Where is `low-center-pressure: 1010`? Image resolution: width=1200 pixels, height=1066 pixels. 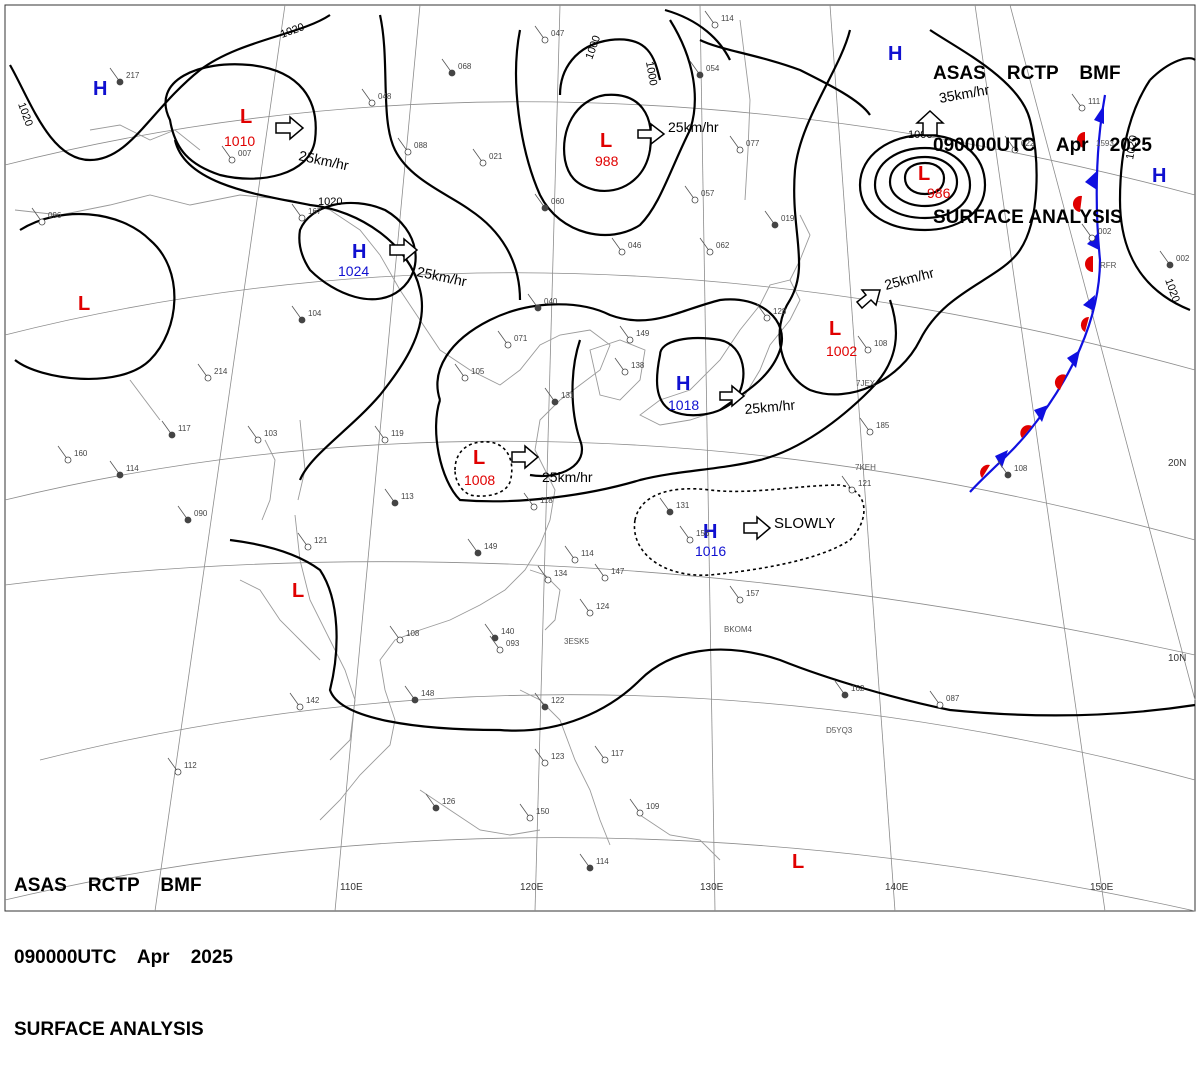 low-center-pressure: 1010 is located at coordinates (239, 141).